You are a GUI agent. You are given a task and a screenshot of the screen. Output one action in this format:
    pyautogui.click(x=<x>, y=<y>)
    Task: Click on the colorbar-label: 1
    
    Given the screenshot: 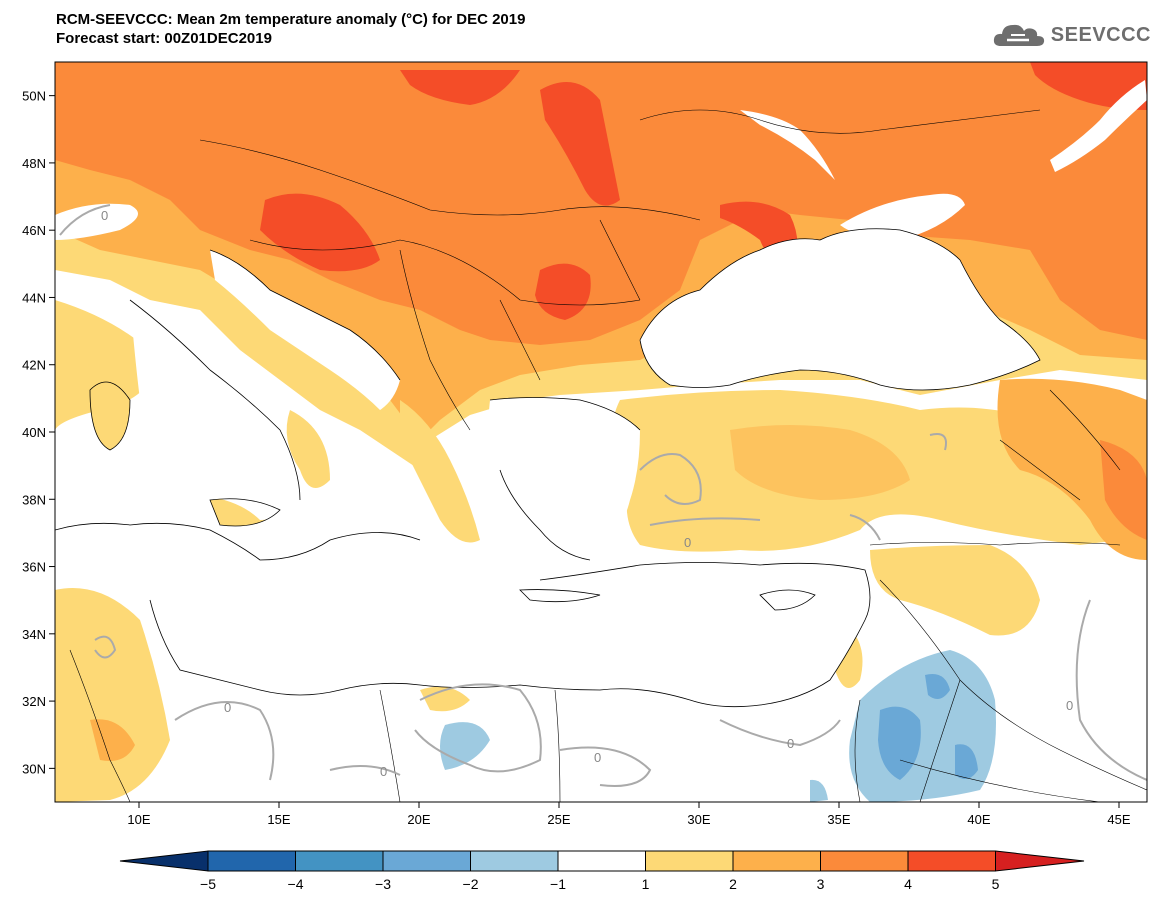 What is the action you would take?
    pyautogui.click(x=646, y=884)
    